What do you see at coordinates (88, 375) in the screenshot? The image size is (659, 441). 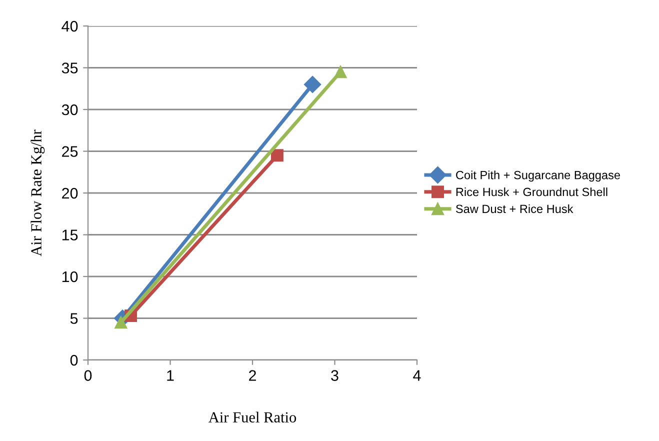 I see `x-tick-label: 0` at bounding box center [88, 375].